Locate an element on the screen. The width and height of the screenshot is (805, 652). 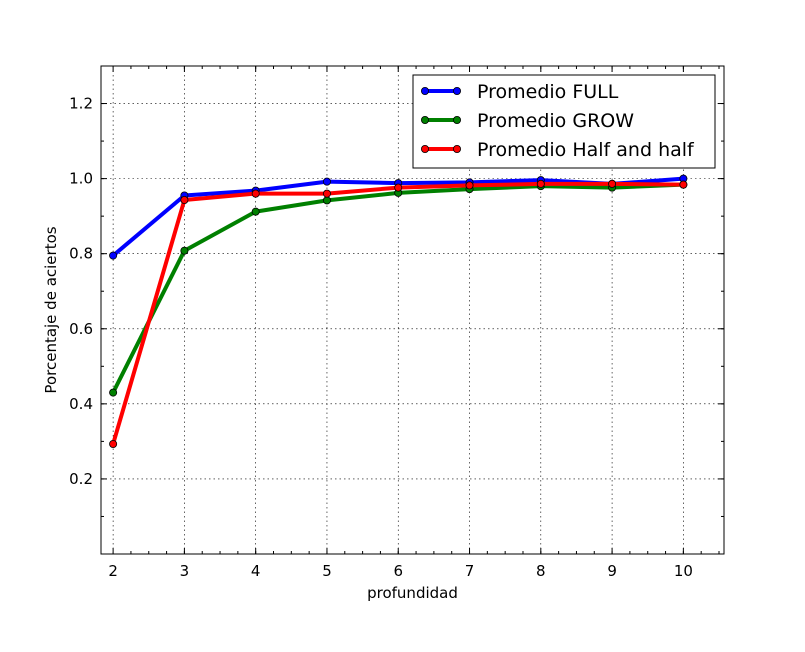
legend-box is located at coordinates (564, 121).